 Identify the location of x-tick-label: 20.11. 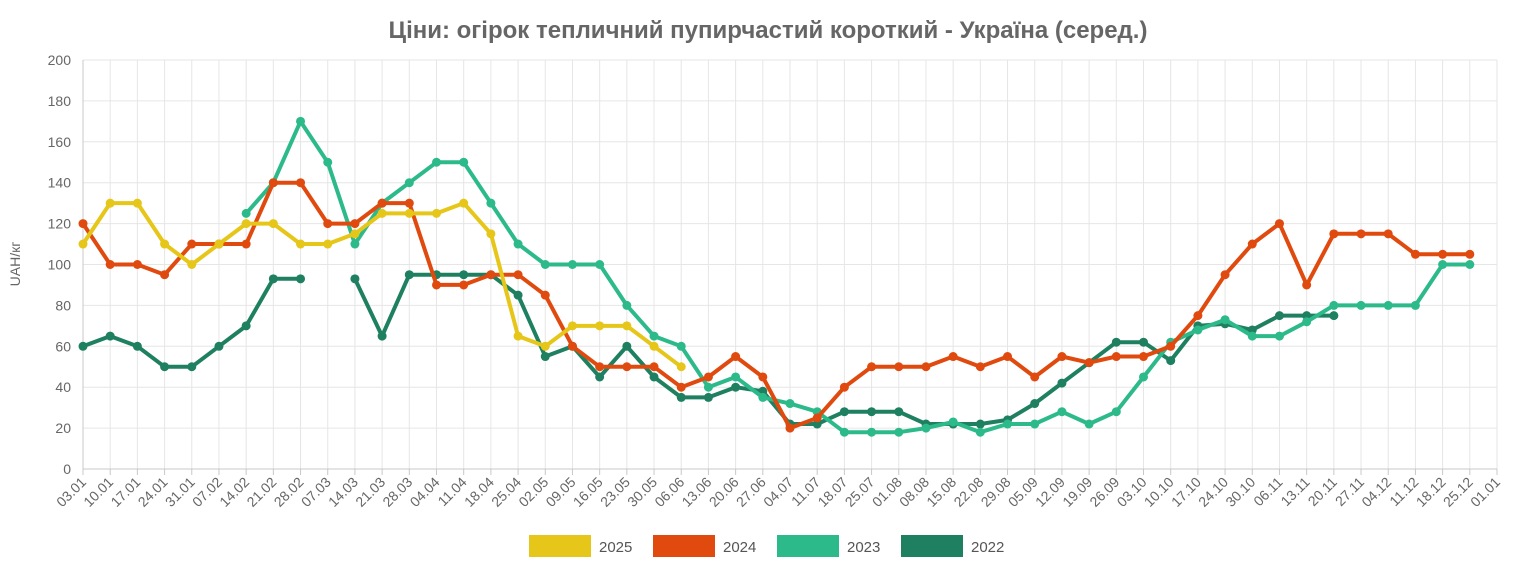
(1323, 492).